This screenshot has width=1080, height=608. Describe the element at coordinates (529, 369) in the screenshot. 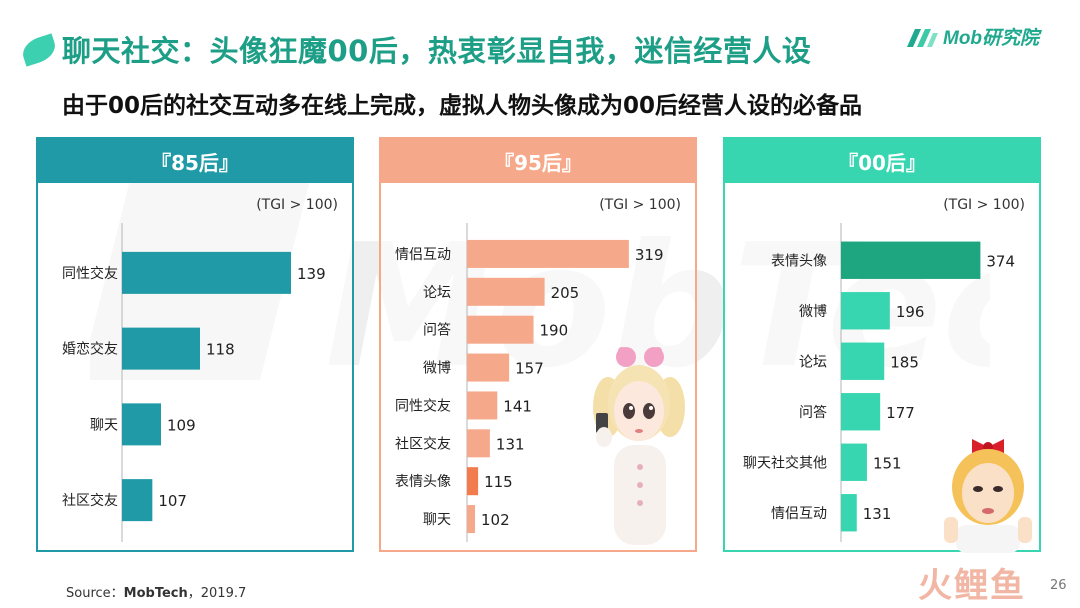

I see `value-label: 157` at that location.